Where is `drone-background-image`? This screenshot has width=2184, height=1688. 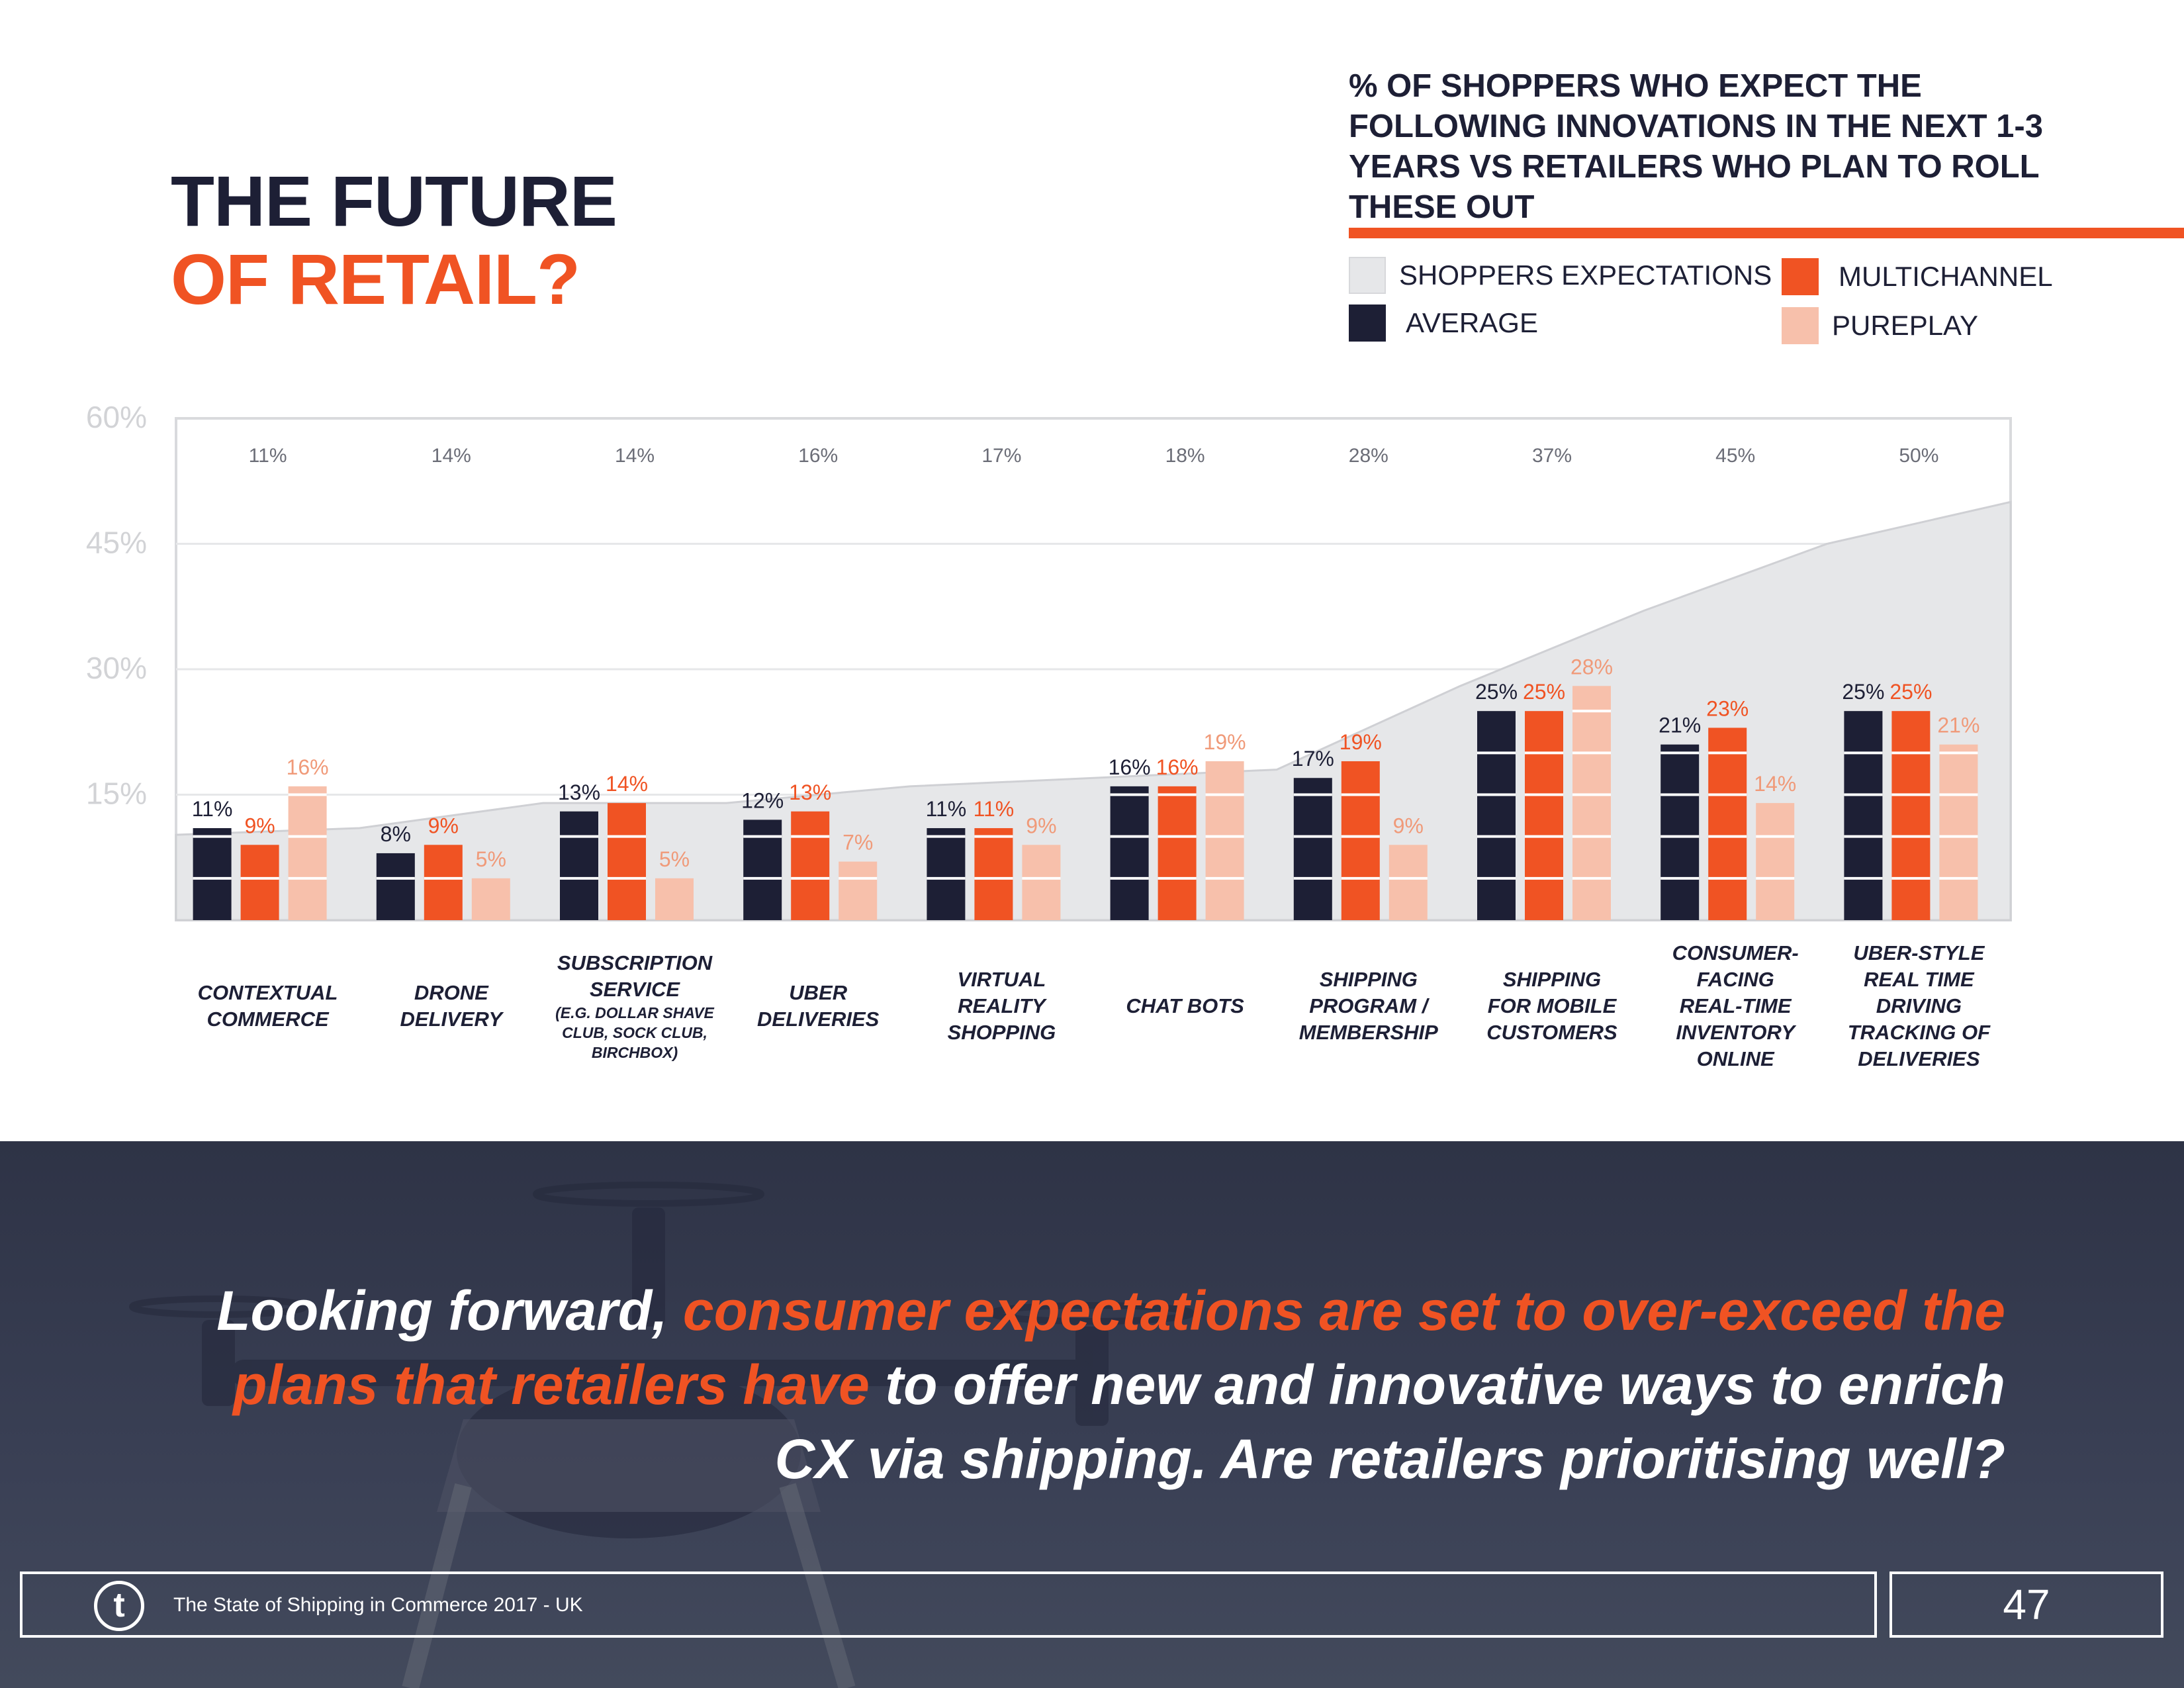 drone-background-image is located at coordinates (662, 1435).